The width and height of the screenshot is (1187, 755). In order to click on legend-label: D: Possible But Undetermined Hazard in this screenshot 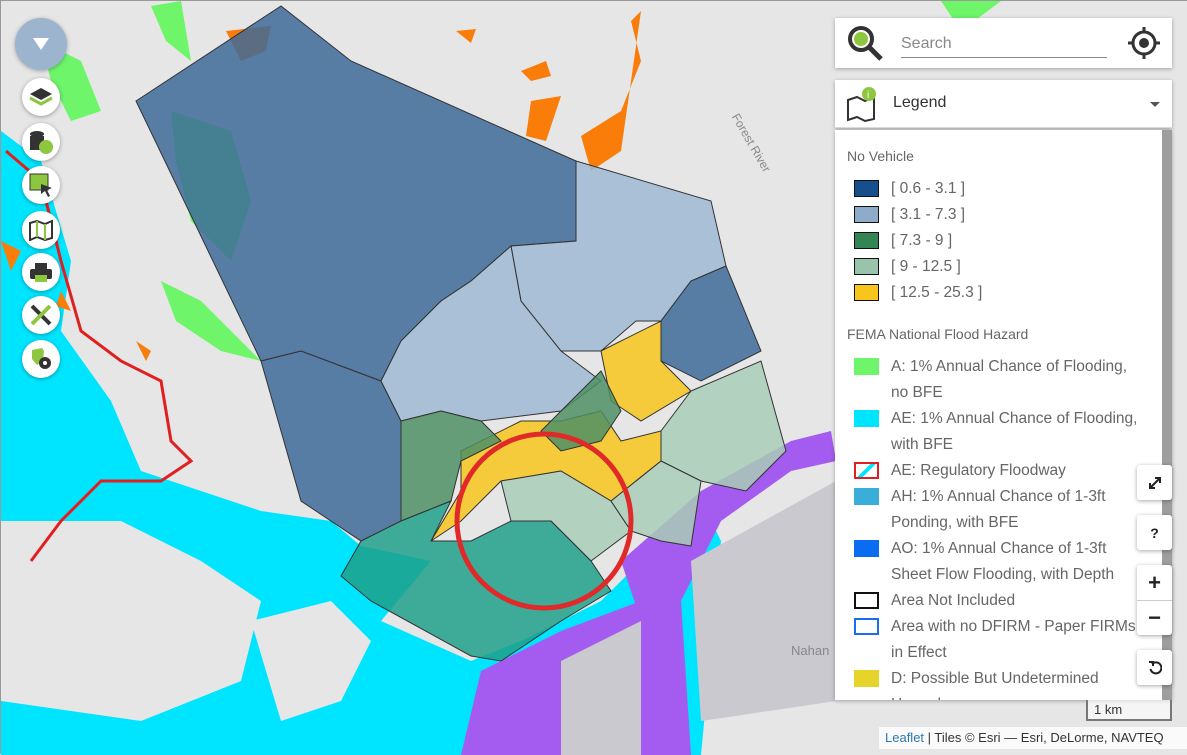, I will do `click(995, 685)`.